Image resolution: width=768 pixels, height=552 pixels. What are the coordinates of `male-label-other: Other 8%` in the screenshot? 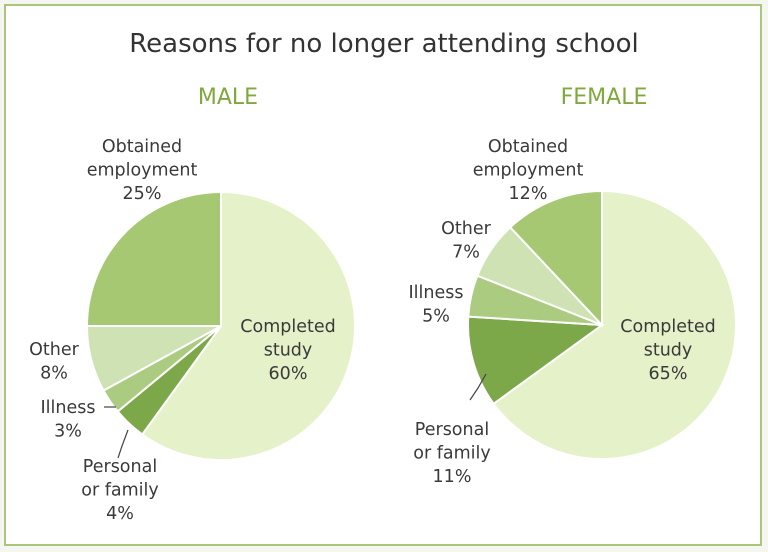 It's located at (54, 362).